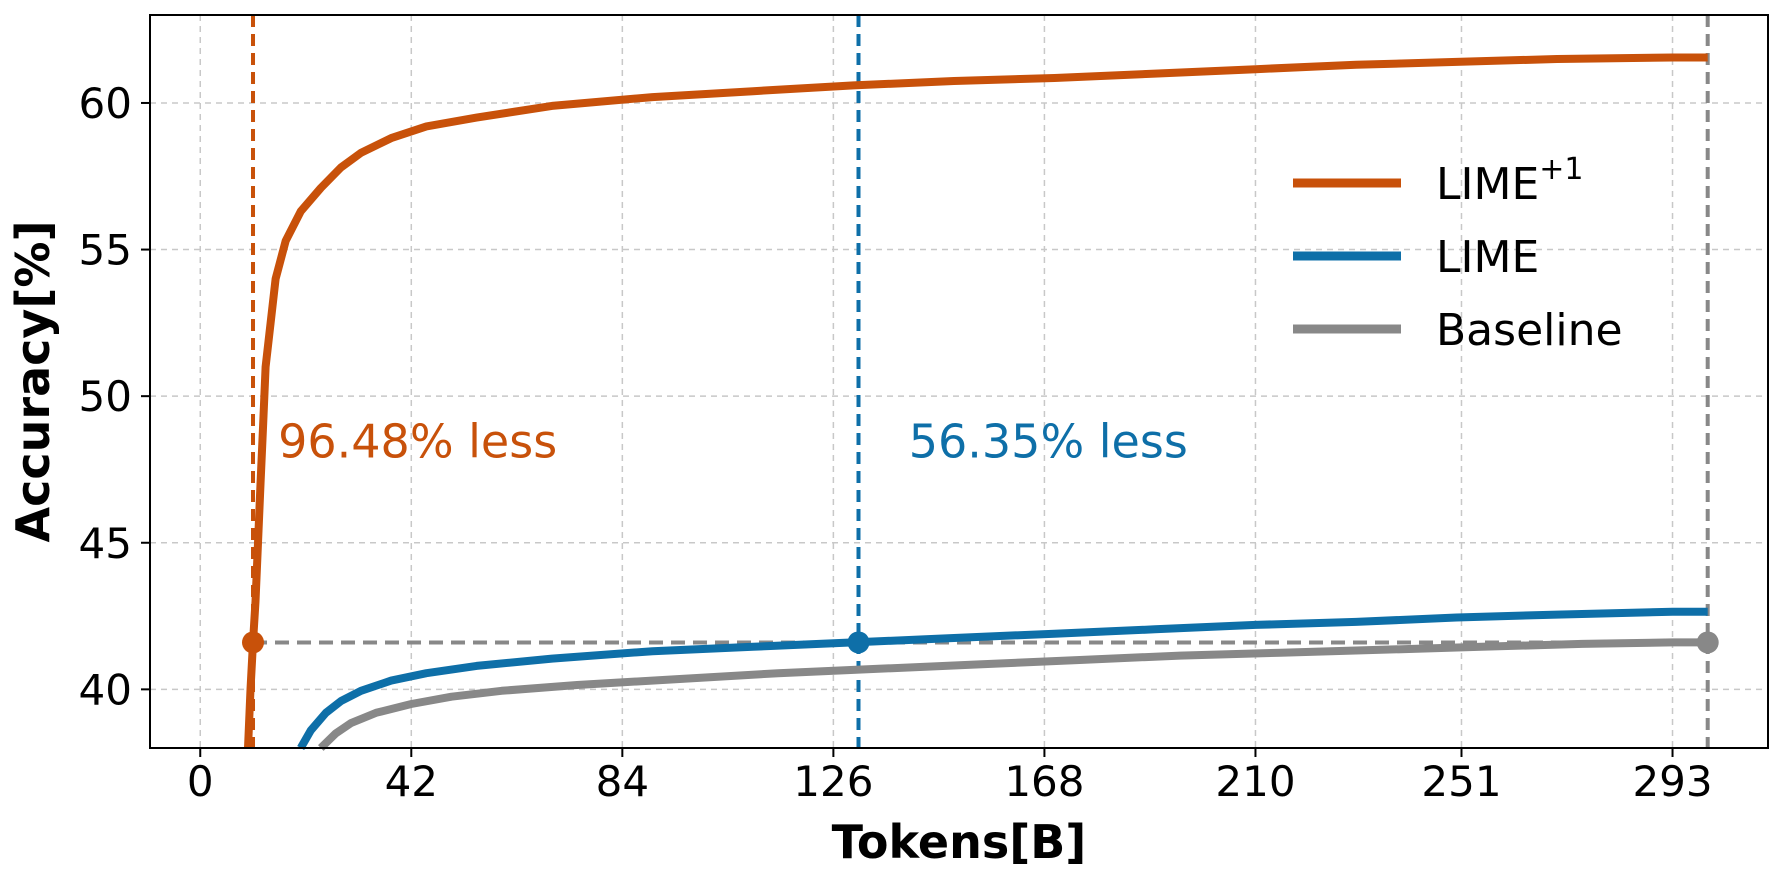 The height and width of the screenshot is (883, 1784). Describe the element at coordinates (959, 842) in the screenshot. I see `x-axis-title: Tokens[B]` at that location.